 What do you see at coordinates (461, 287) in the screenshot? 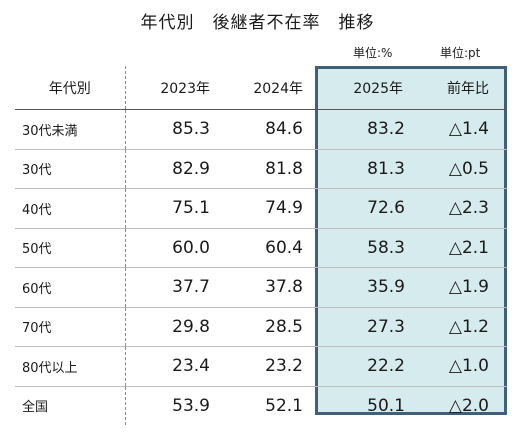
I see `yoy-change-cell: △1.9` at bounding box center [461, 287].